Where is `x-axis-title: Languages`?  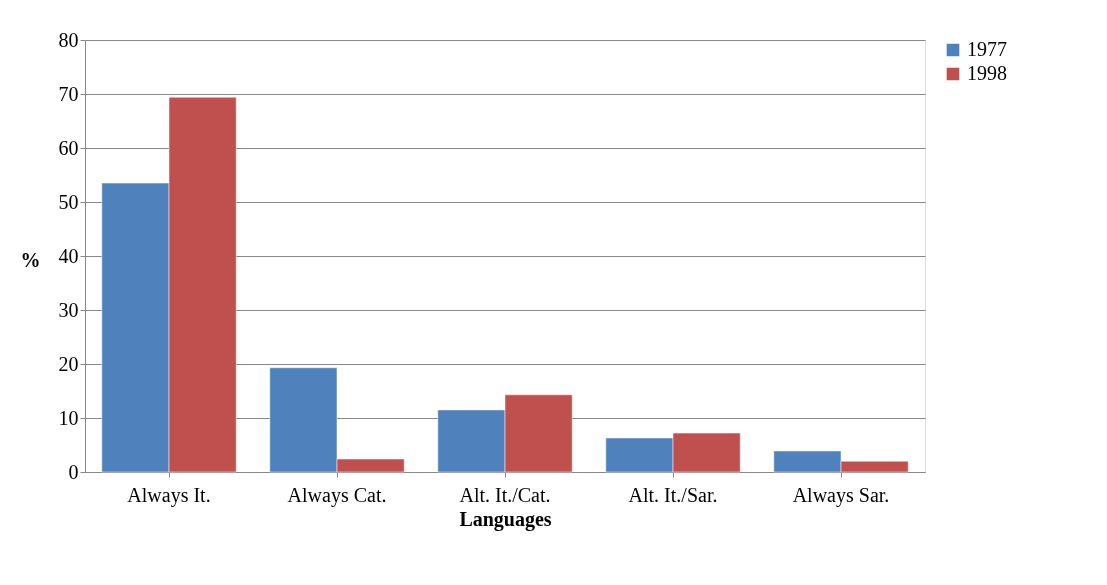
x-axis-title: Languages is located at coordinates (505, 519).